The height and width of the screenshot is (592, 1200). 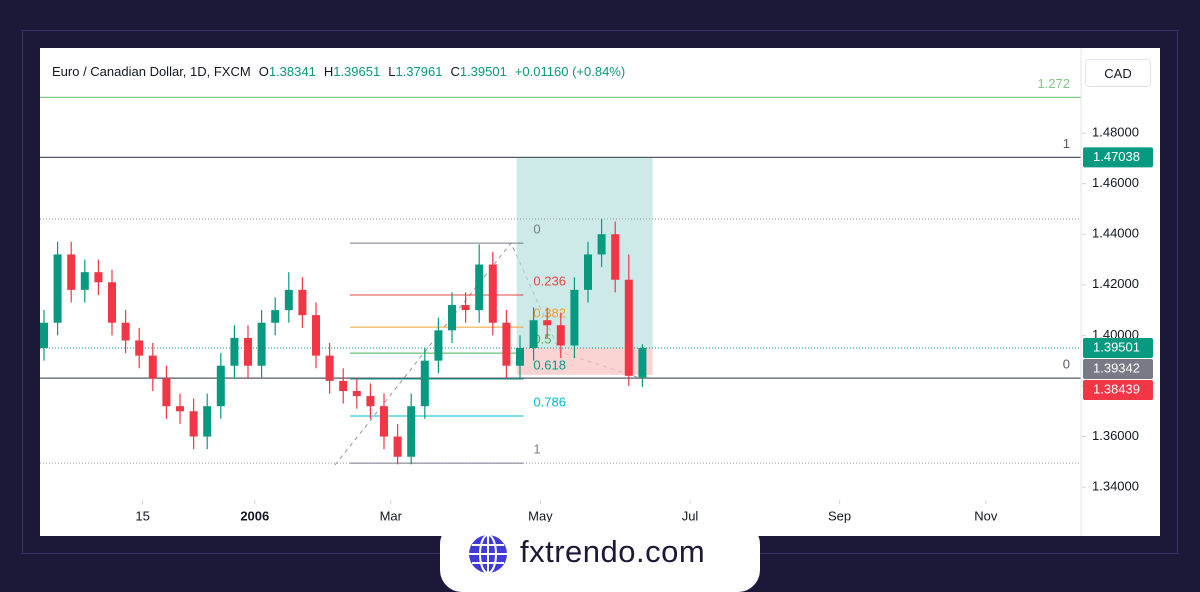 What do you see at coordinates (1118, 73) in the screenshot?
I see `currency-button: CAD` at bounding box center [1118, 73].